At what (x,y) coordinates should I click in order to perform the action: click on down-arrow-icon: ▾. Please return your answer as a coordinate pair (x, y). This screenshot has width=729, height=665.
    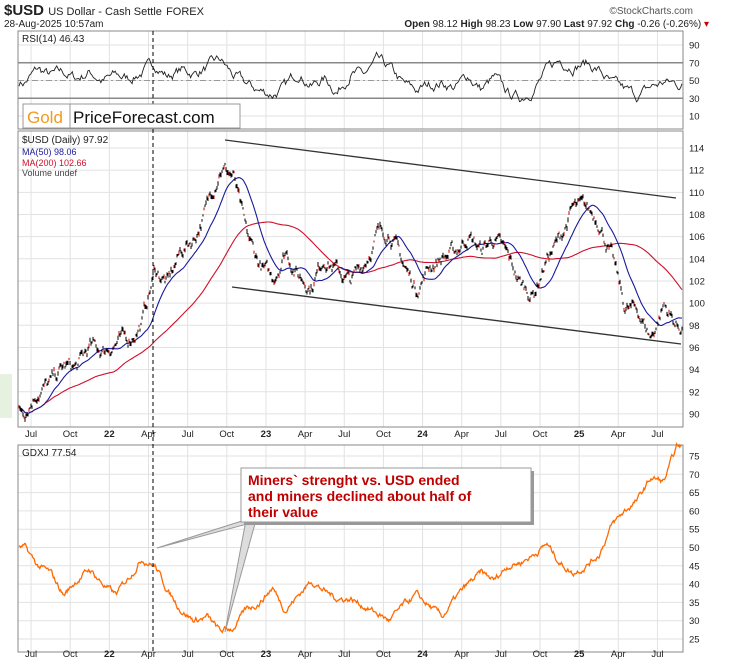
    Looking at the image, I should click on (706, 24).